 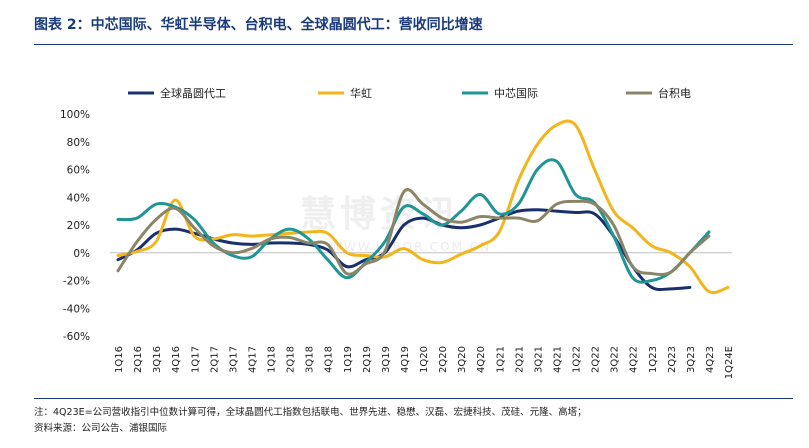 What do you see at coordinates (674, 93) in the screenshot?
I see `legend-label: 台积电` at bounding box center [674, 93].